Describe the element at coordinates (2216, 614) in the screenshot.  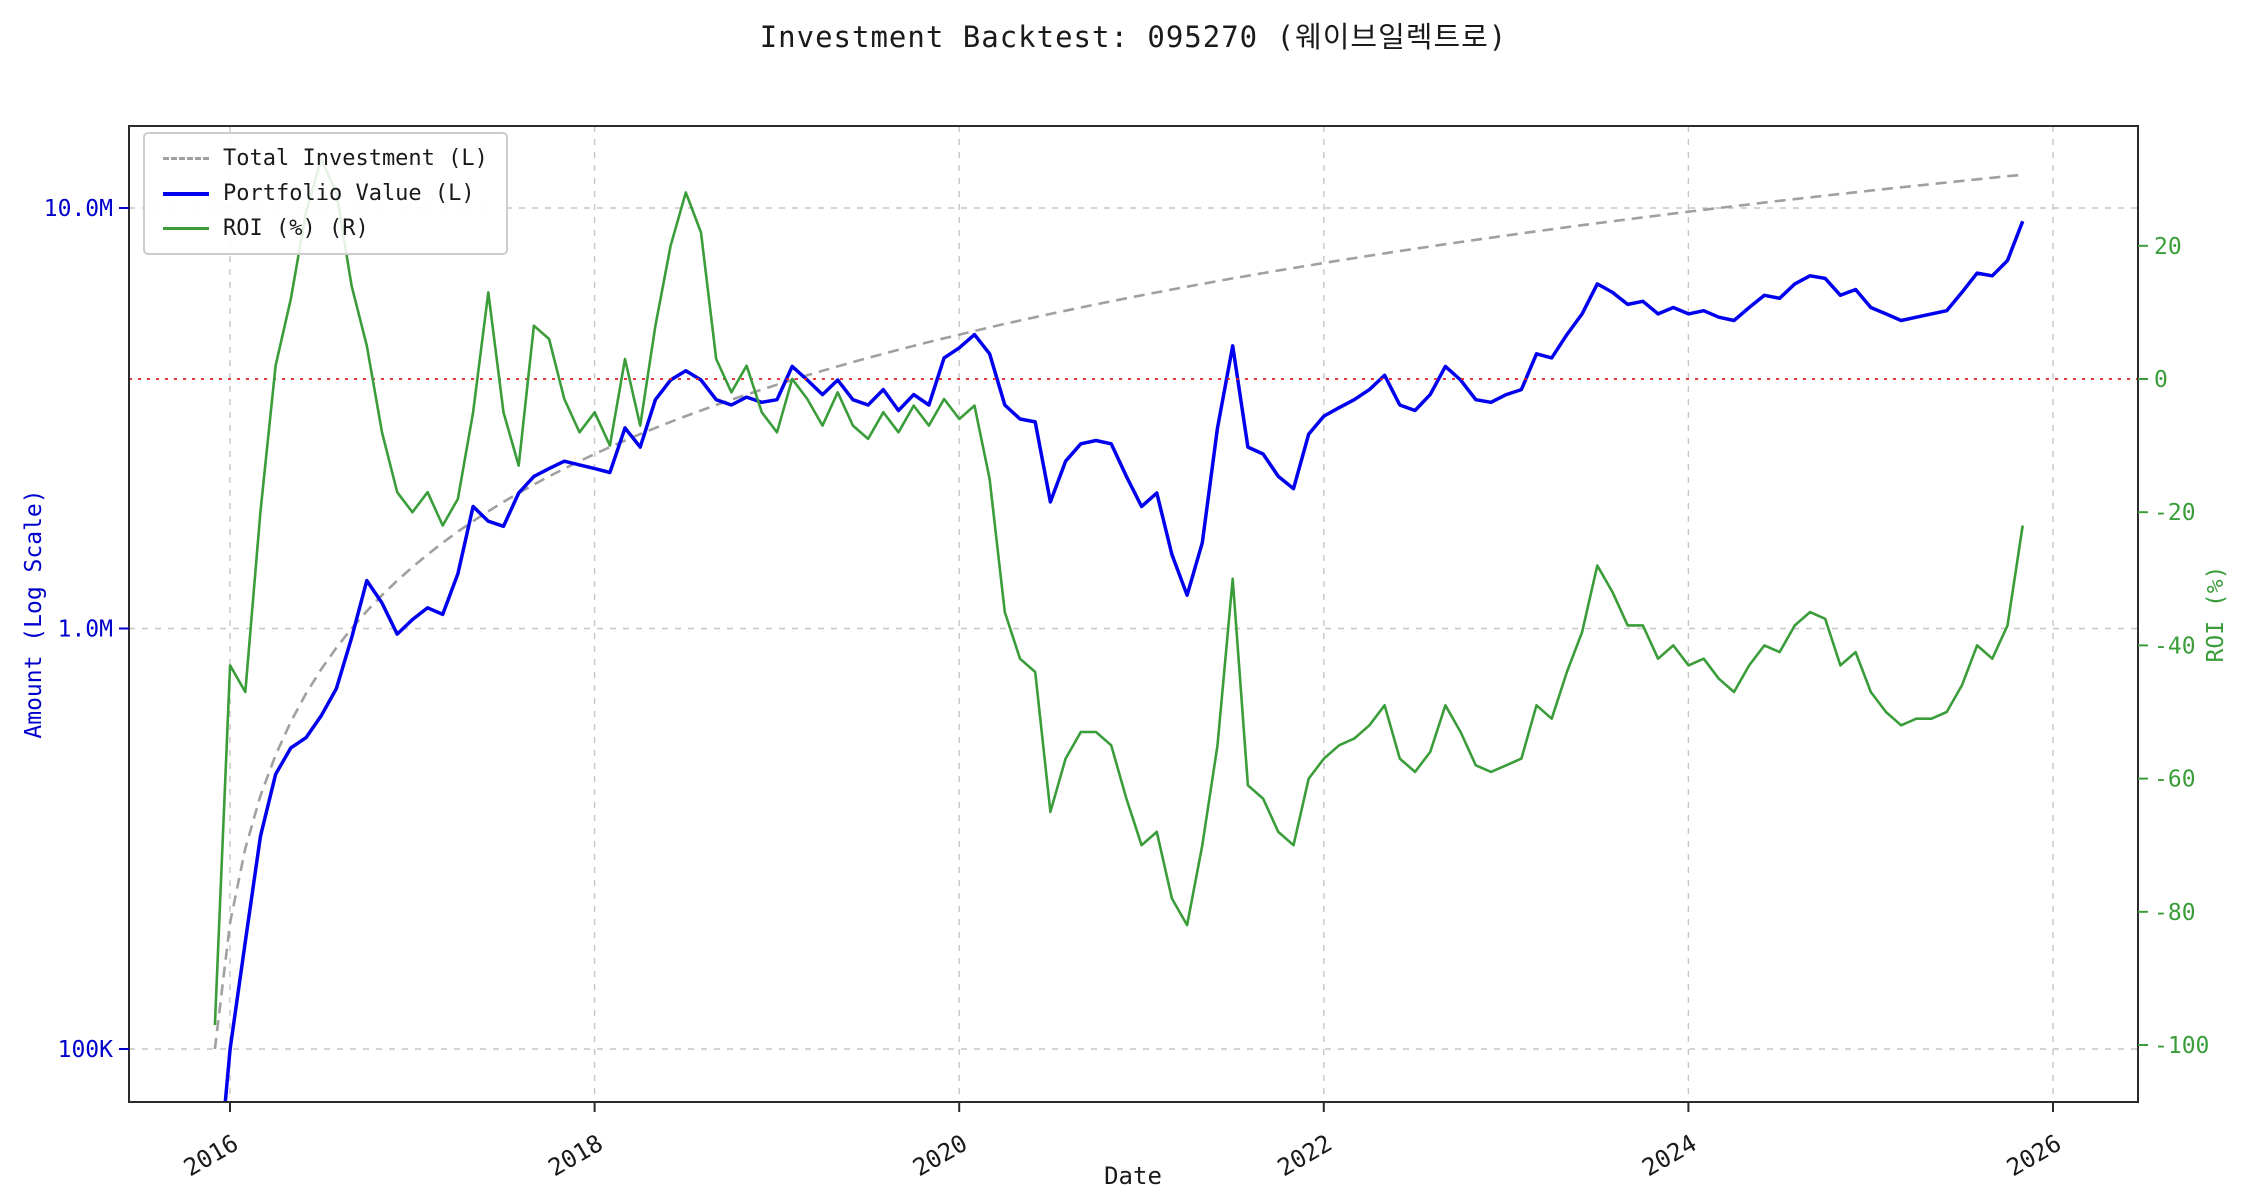
I see `roi-axis-label: ROI (%)` at that location.